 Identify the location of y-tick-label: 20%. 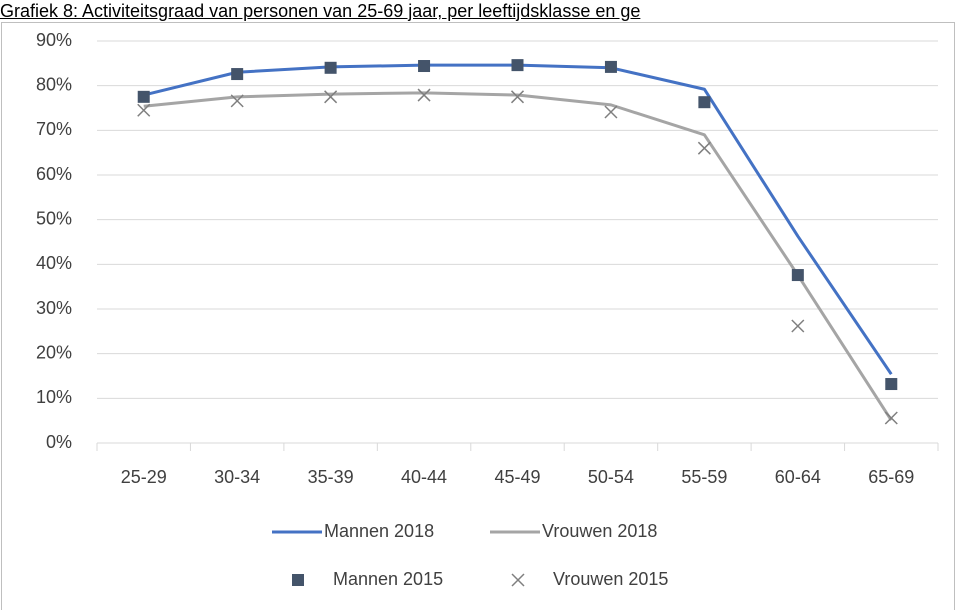
(54, 352).